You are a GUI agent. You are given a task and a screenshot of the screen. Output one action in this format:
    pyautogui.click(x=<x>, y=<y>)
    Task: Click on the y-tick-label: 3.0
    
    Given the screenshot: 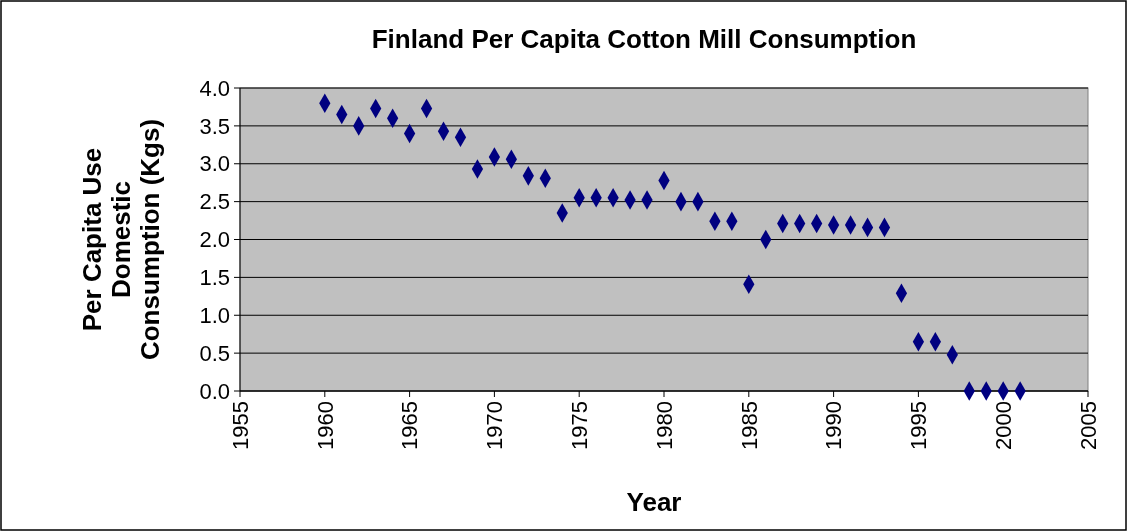 What is the action you would take?
    pyautogui.click(x=214, y=164)
    